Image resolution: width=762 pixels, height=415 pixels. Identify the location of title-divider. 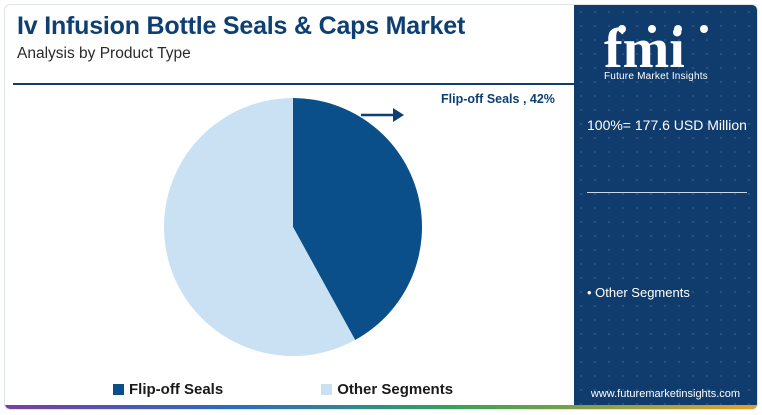
(294, 84).